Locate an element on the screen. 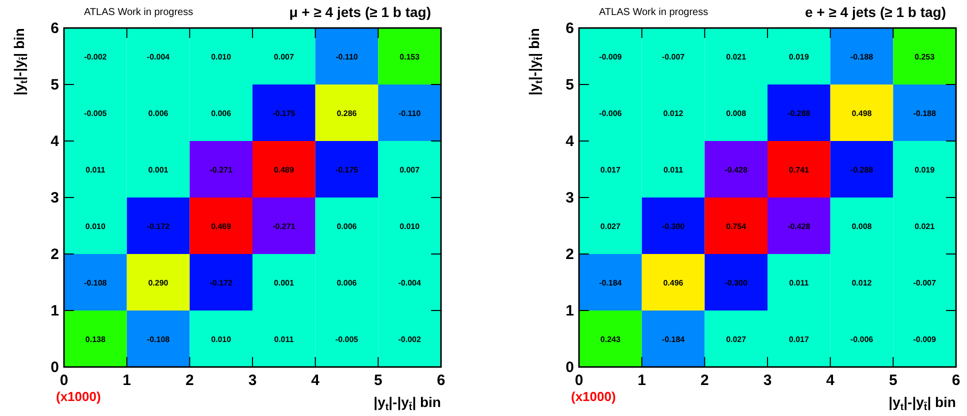 This screenshot has width=967, height=416. data-label: 0.496 is located at coordinates (673, 283).